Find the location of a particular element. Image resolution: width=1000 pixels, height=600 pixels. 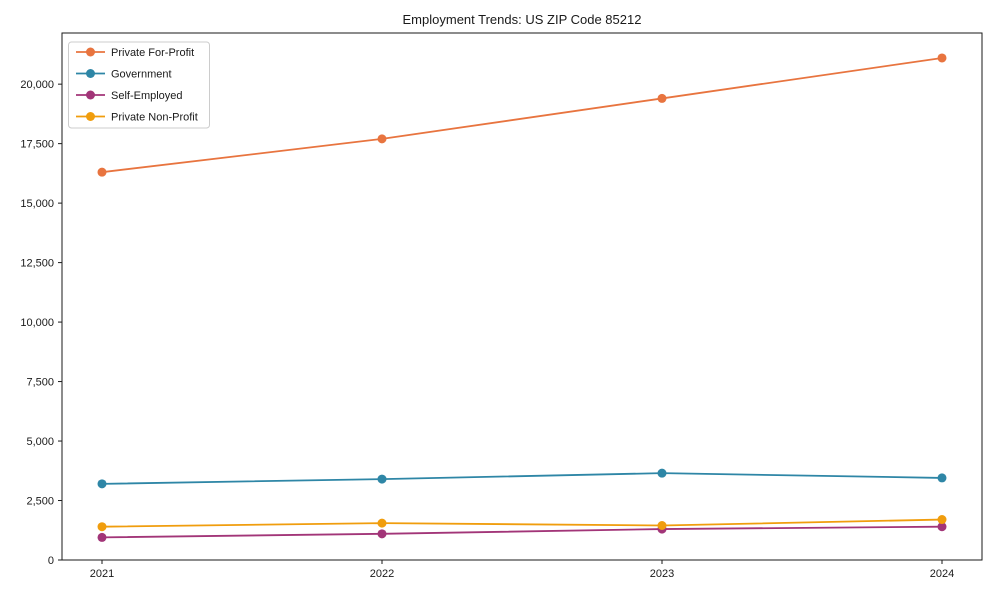

x-tick-label: 2021 is located at coordinates (102, 574).